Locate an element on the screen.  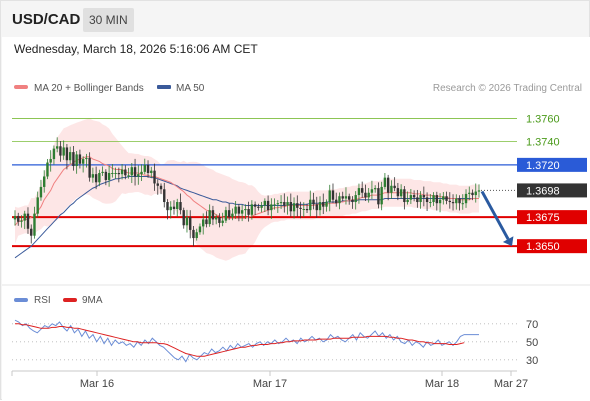
current-price-label: 1.3698 is located at coordinates (543, 191).